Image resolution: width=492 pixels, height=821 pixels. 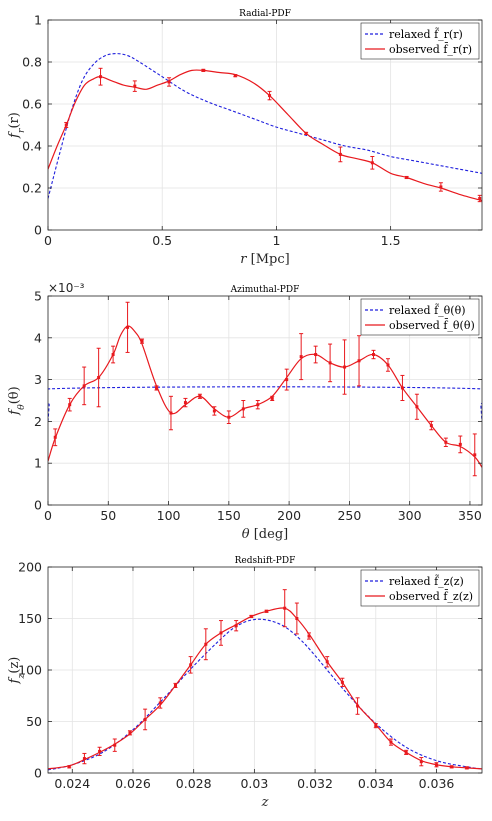 What do you see at coordinates (169, 515) in the screenshot?
I see `x-tick-label: 100` at bounding box center [169, 515].